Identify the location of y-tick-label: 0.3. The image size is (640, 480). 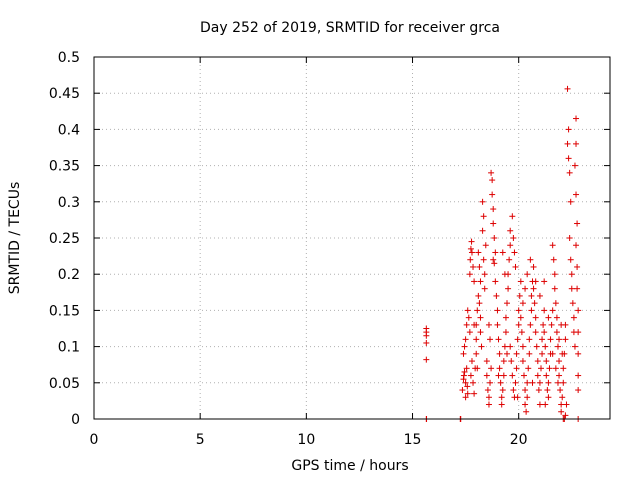
(69, 203).